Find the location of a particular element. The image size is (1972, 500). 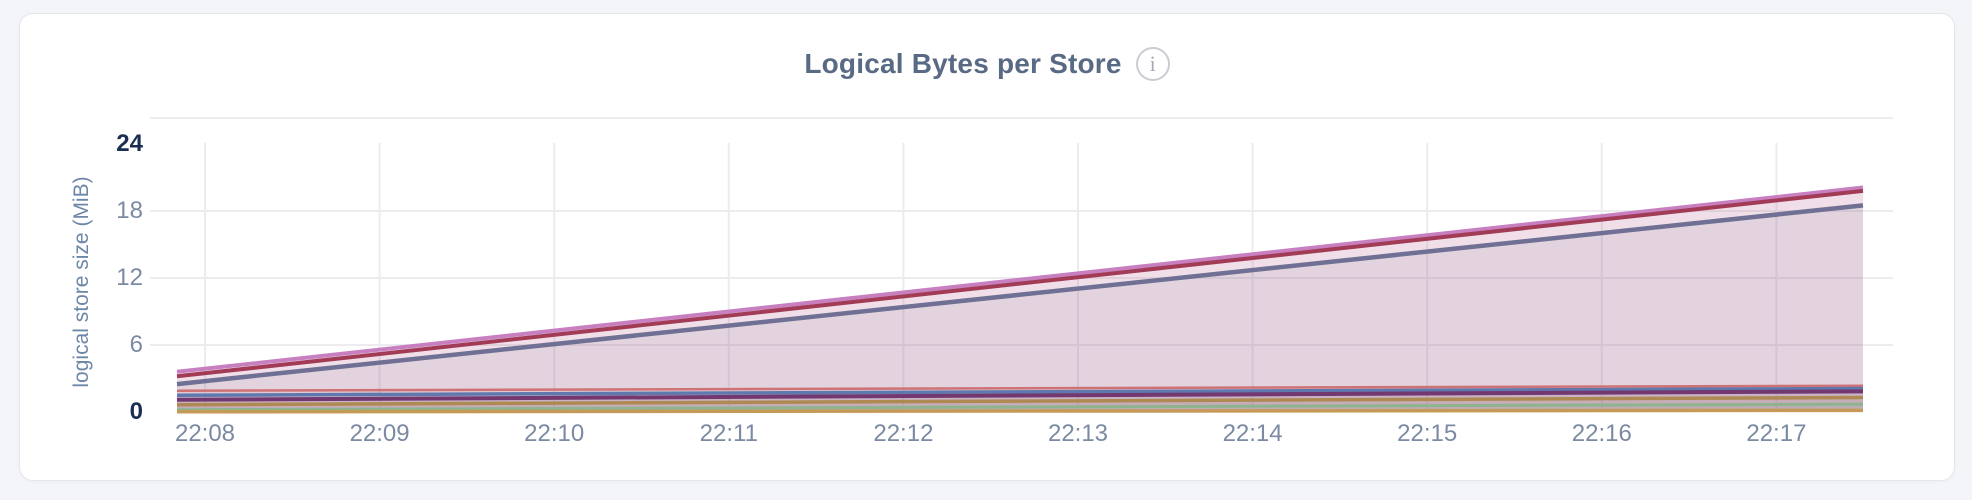

x-tick-label: 22:13 is located at coordinates (1078, 433).